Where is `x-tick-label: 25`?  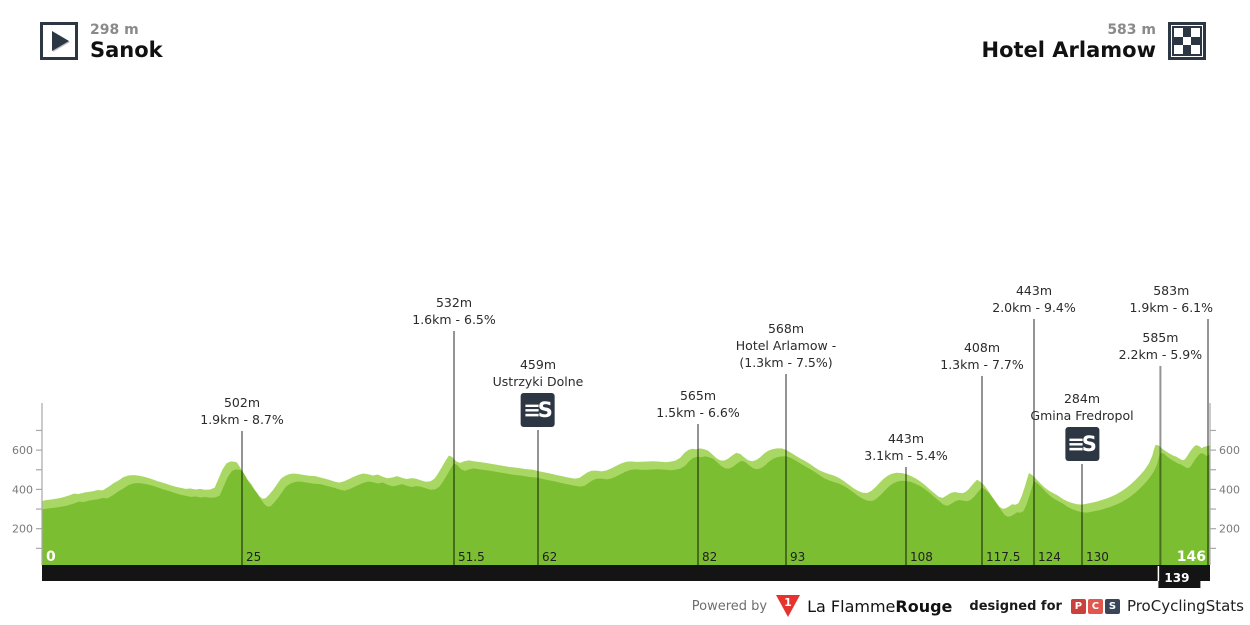 x-tick-label: 25 is located at coordinates (253, 557).